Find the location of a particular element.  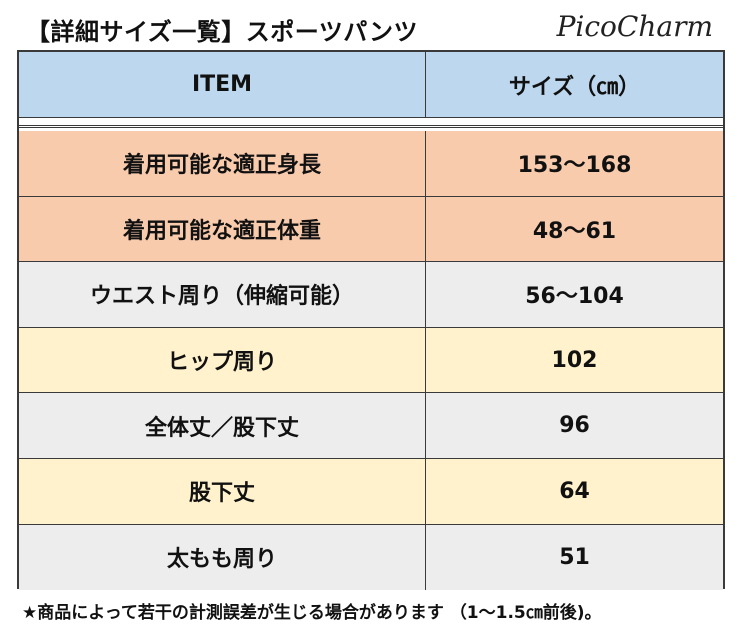

table-row: ウエスト周り（伸縮可能） 56～104 is located at coordinates (371, 295).